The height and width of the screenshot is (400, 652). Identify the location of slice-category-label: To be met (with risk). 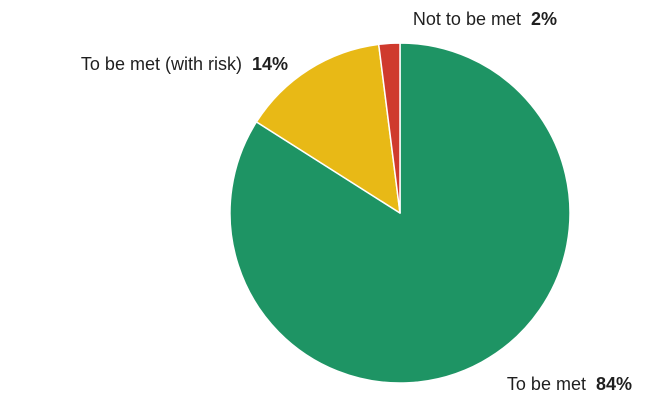
(161, 64).